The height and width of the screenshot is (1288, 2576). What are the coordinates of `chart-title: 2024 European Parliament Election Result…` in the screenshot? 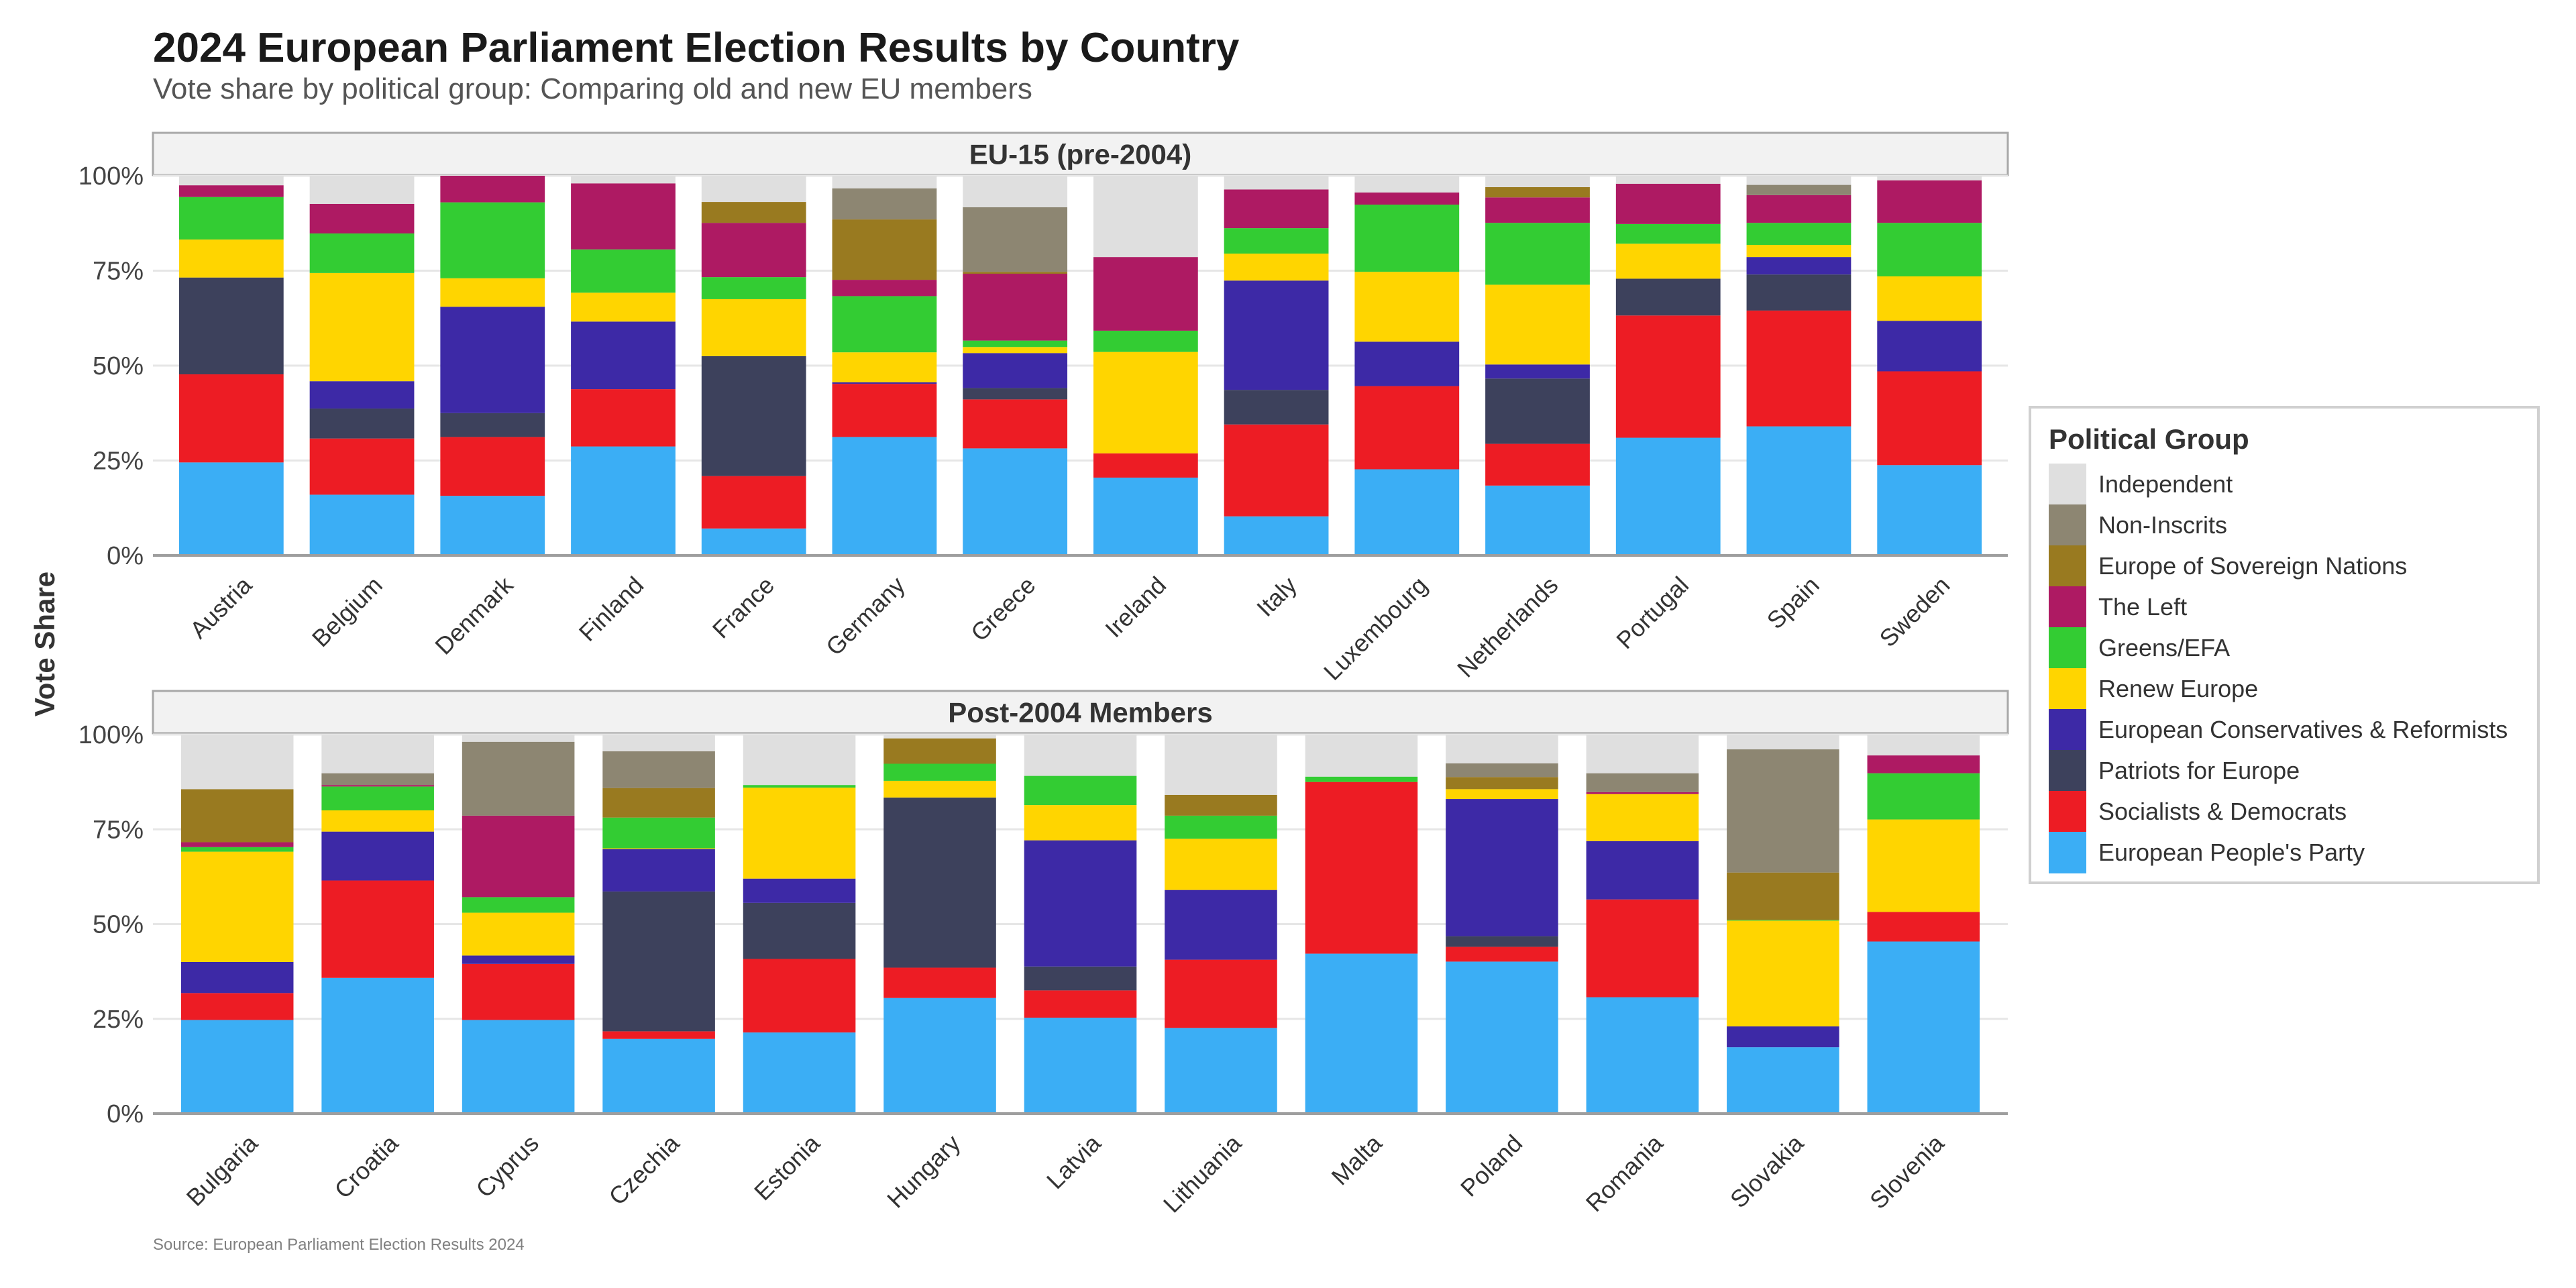 It's located at (696, 48).